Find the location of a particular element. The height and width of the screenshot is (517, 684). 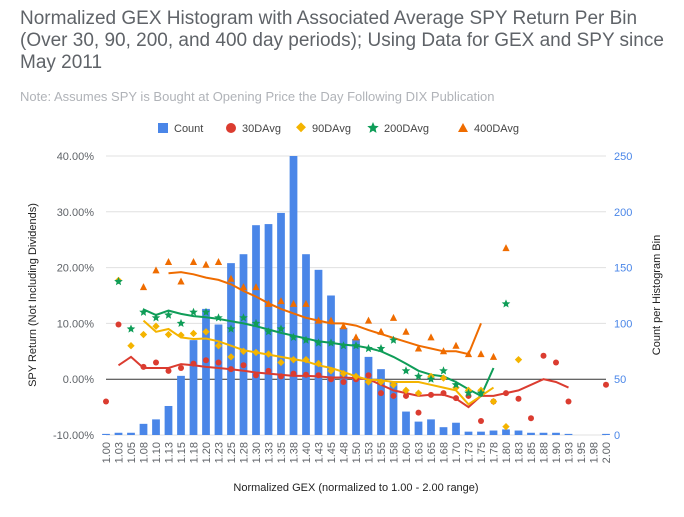

x-tick-label: 1.83 is located at coordinates (520, 452).